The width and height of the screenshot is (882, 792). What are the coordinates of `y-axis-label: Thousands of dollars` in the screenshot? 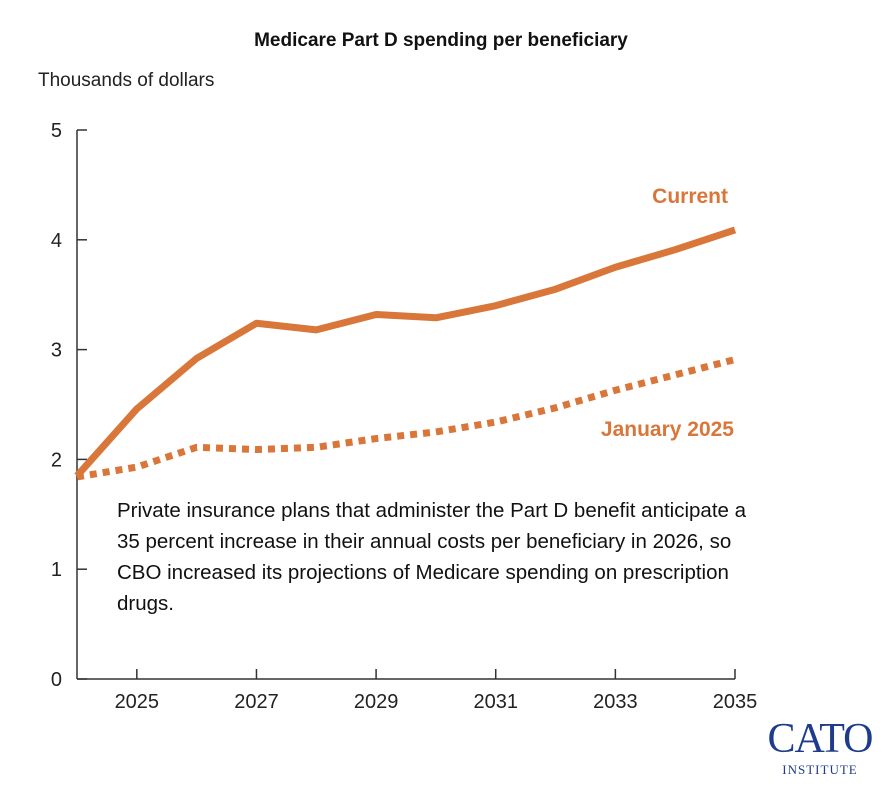 It's located at (126, 80).